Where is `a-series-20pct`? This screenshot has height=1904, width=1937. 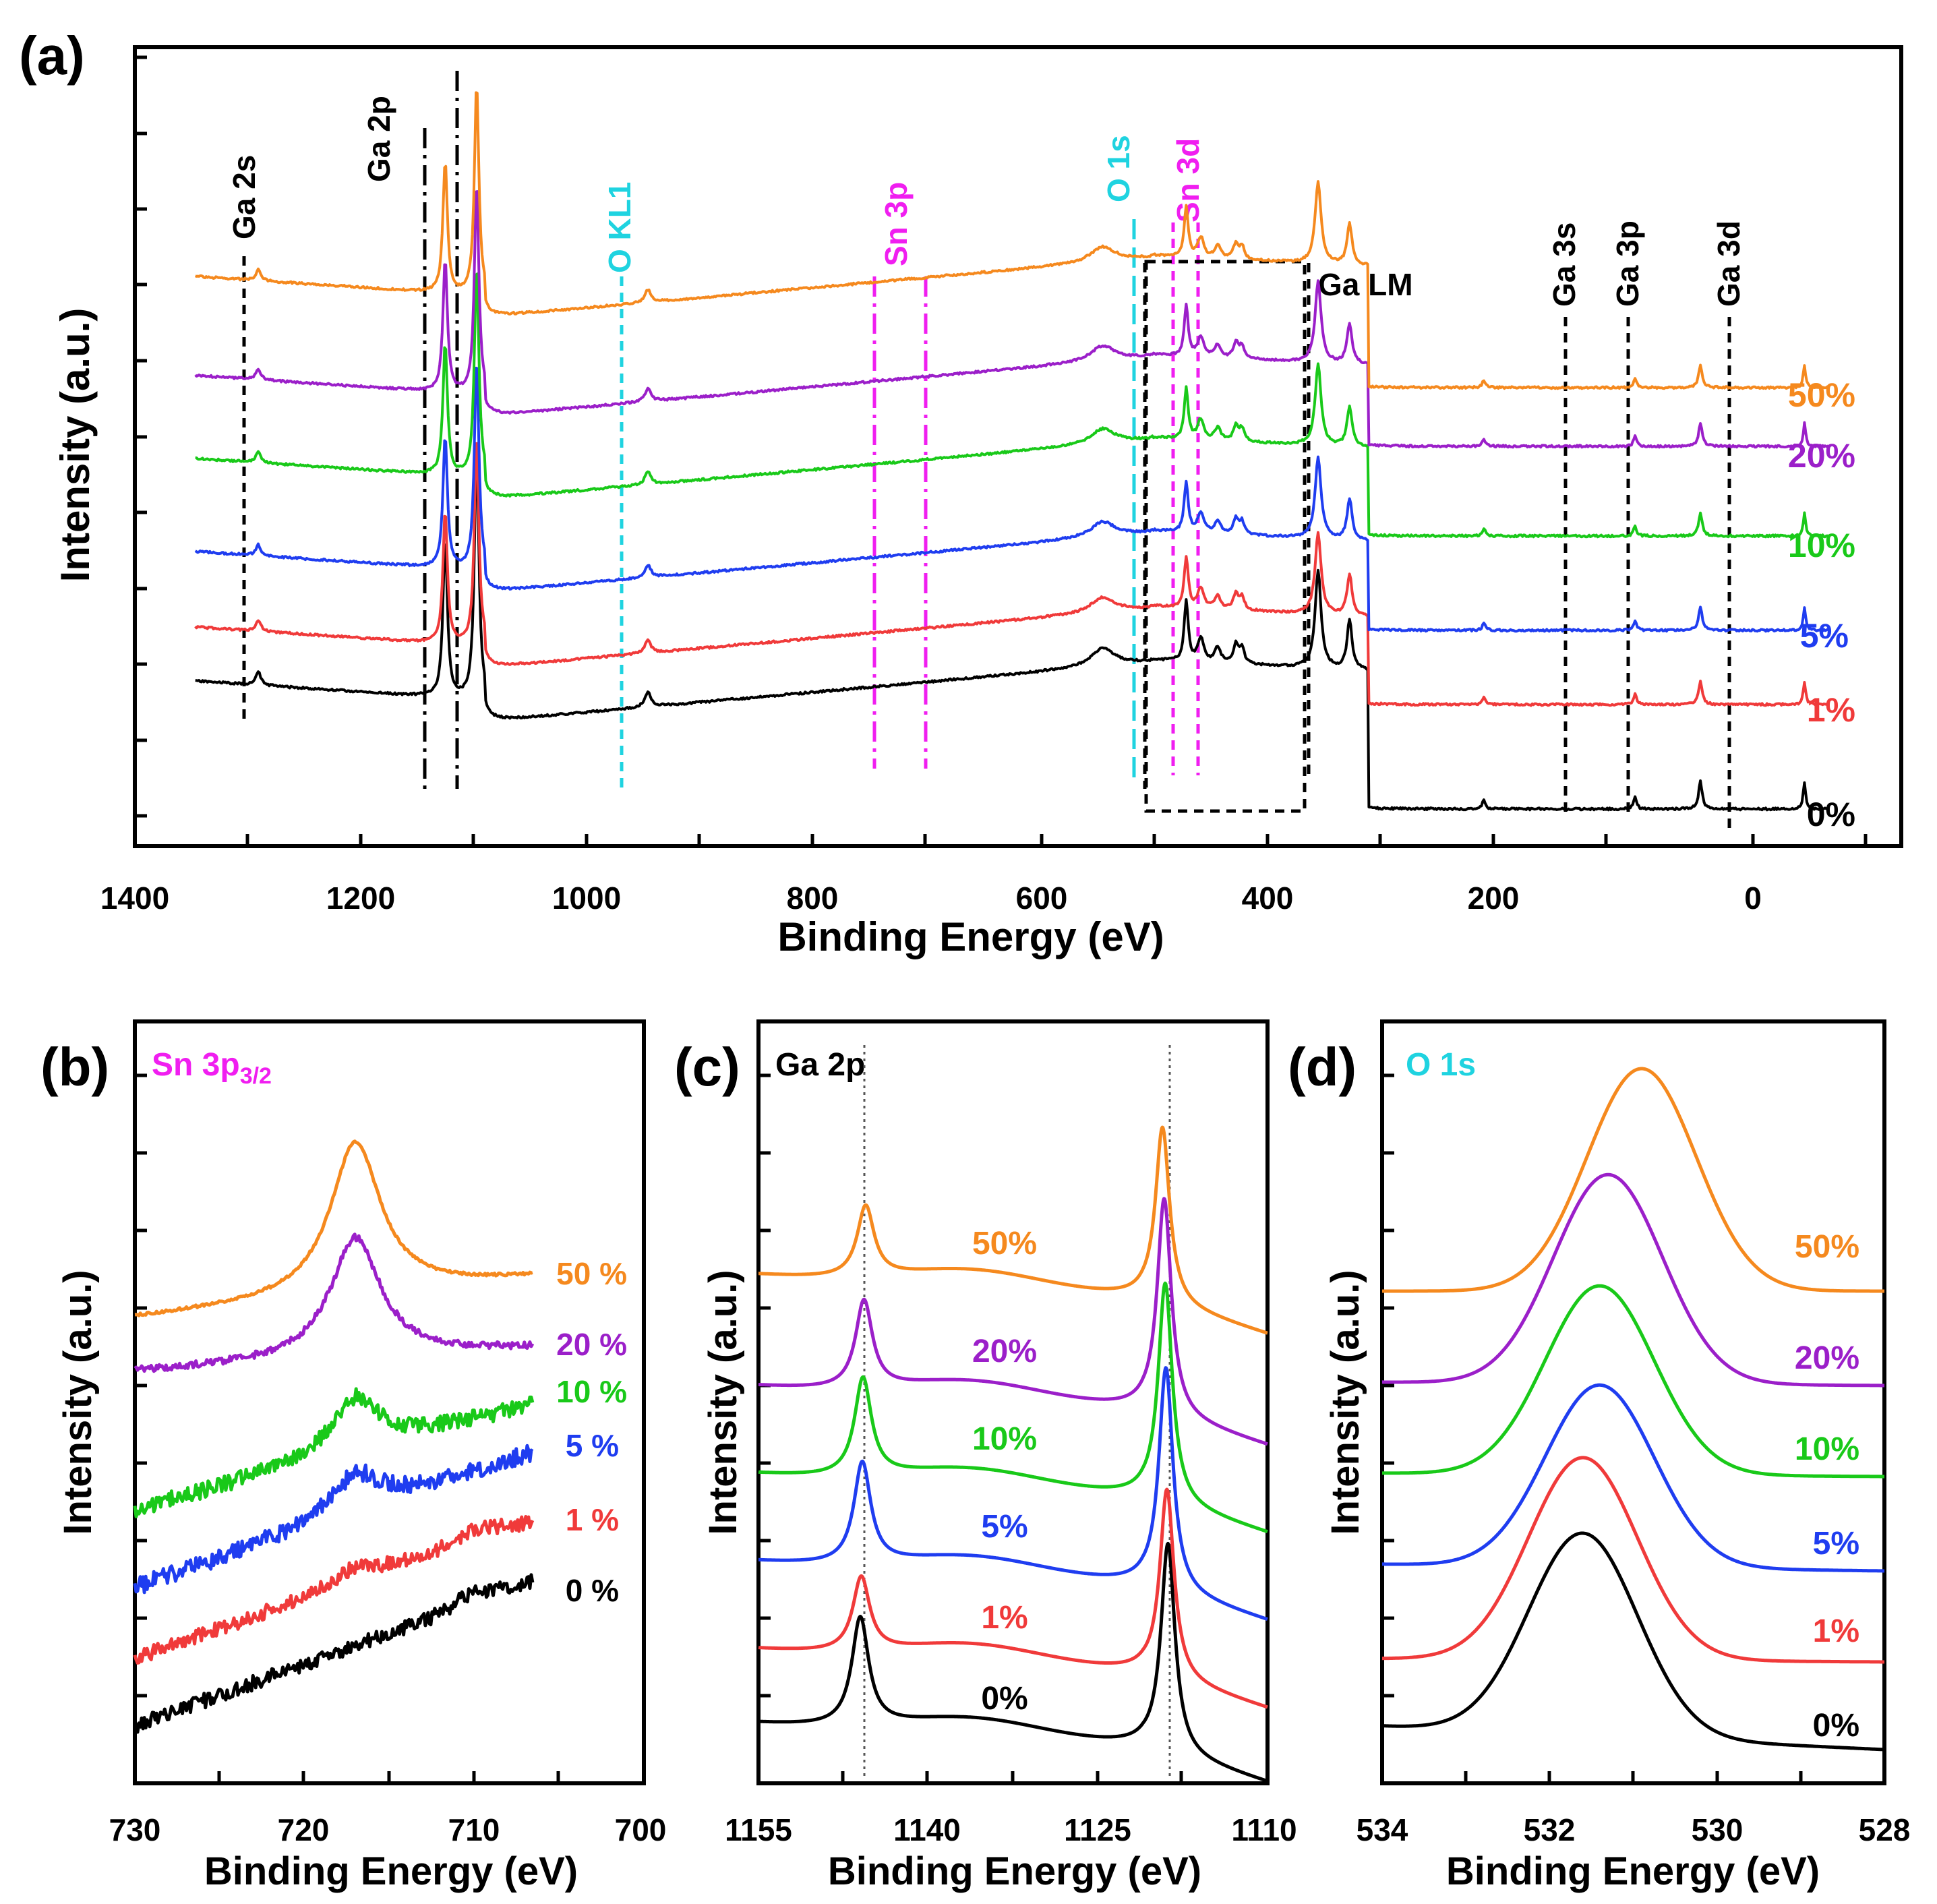
a-series-20pct is located at coordinates (1012, 320).